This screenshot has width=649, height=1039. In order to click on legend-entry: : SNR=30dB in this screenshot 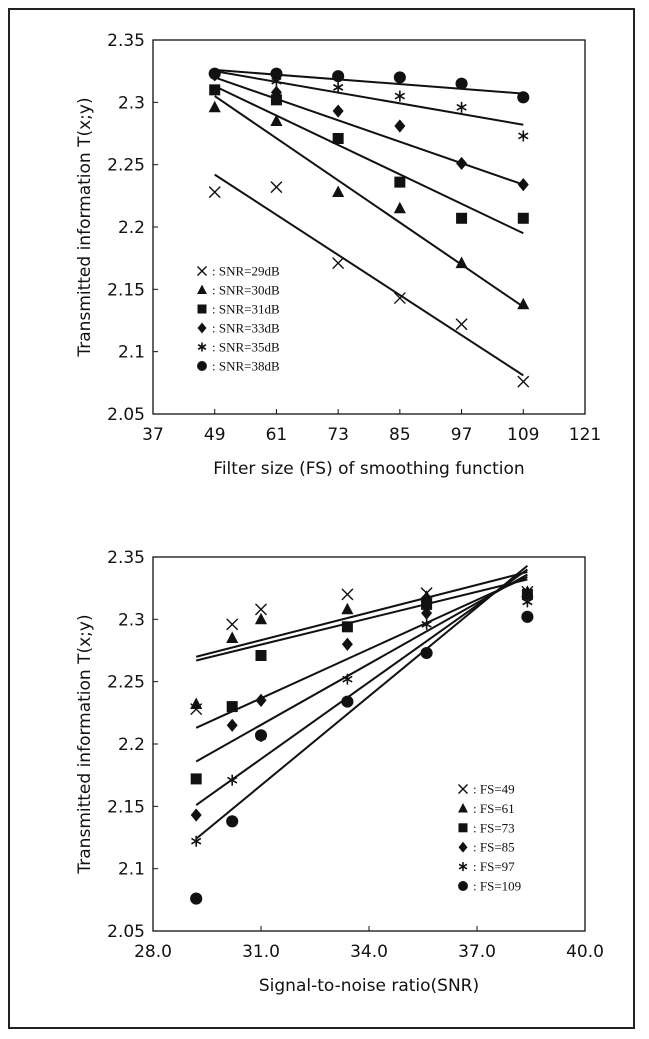, I will do `click(246, 290)`.